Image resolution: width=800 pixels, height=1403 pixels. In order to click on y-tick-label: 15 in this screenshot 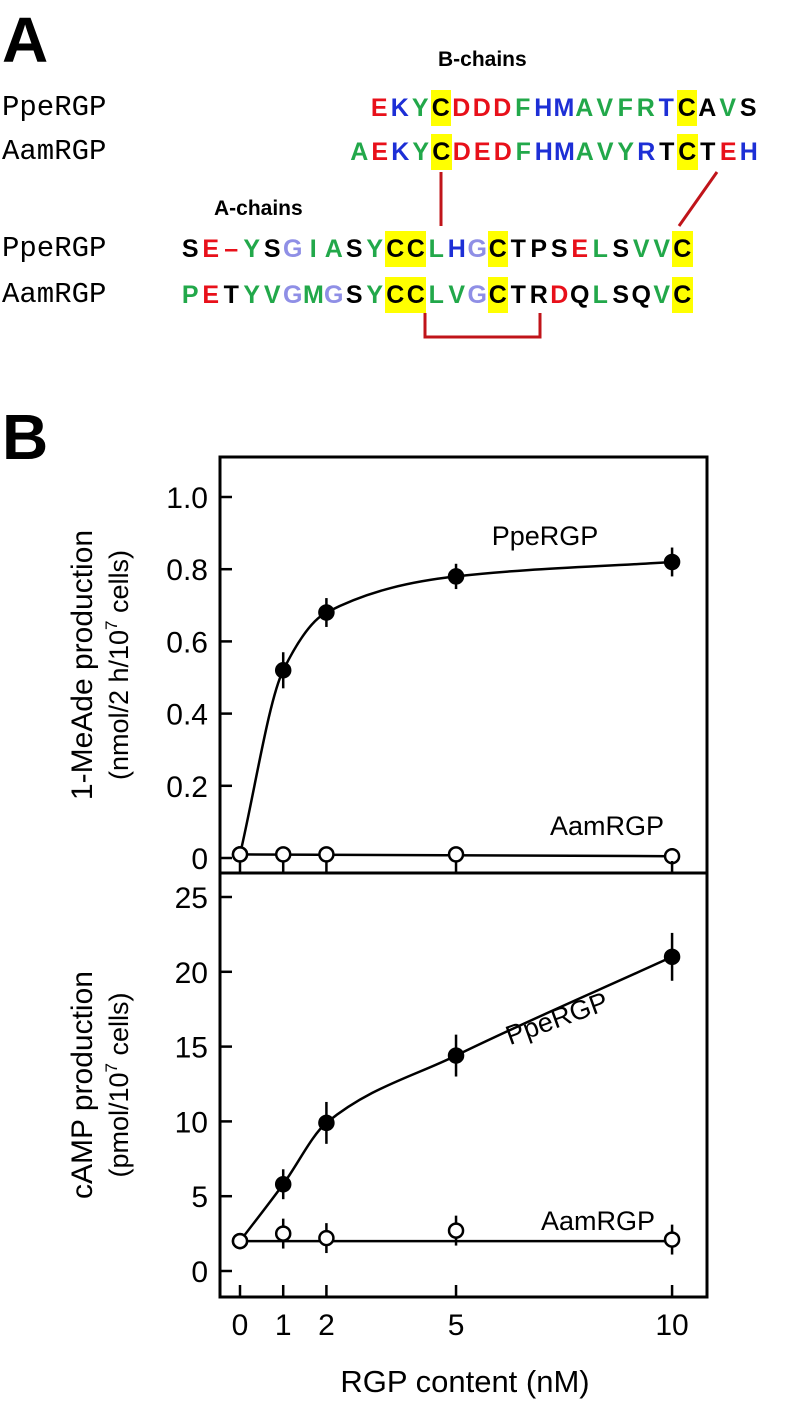, I will do `click(191, 1048)`.